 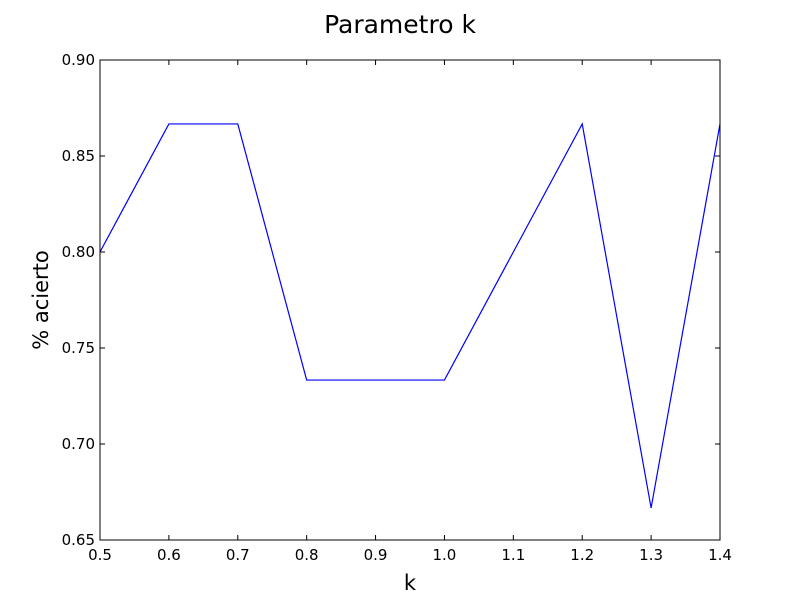 I want to click on y-tick-label: 0.65, so click(x=78, y=540).